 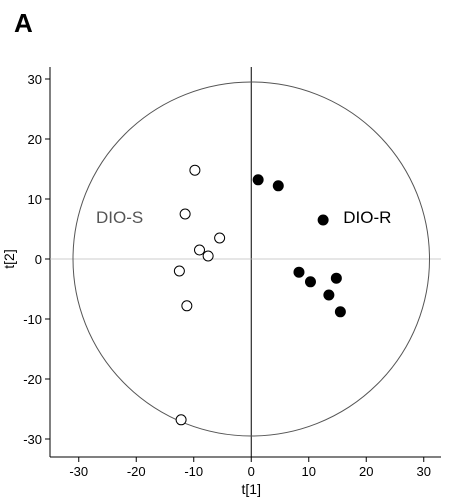 What do you see at coordinates (35, 199) in the screenshot?
I see `y-tick-label: 10` at bounding box center [35, 199].